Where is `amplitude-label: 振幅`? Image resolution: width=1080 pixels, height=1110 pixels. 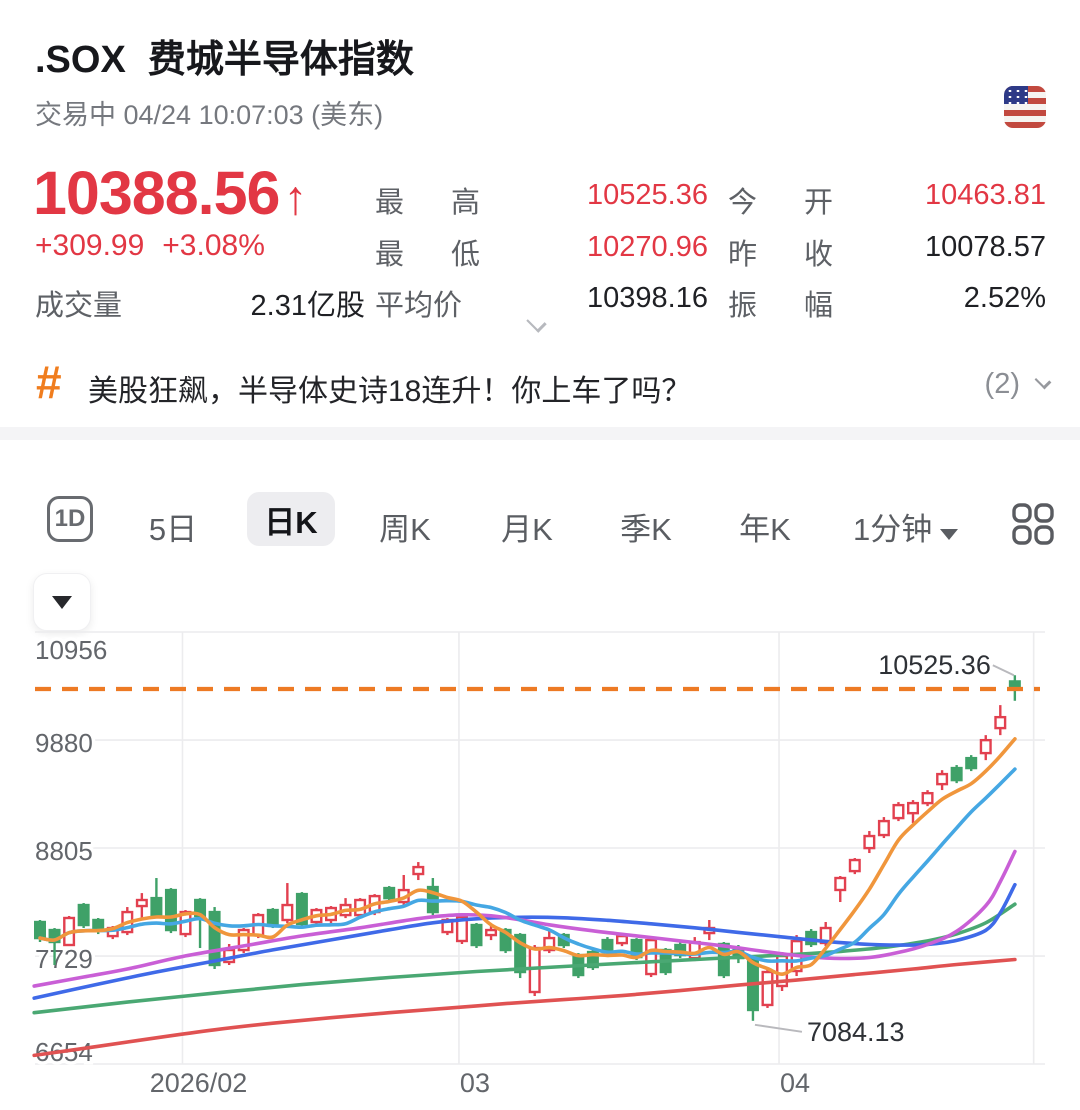
amplitude-label: 振幅 is located at coordinates (804, 306).